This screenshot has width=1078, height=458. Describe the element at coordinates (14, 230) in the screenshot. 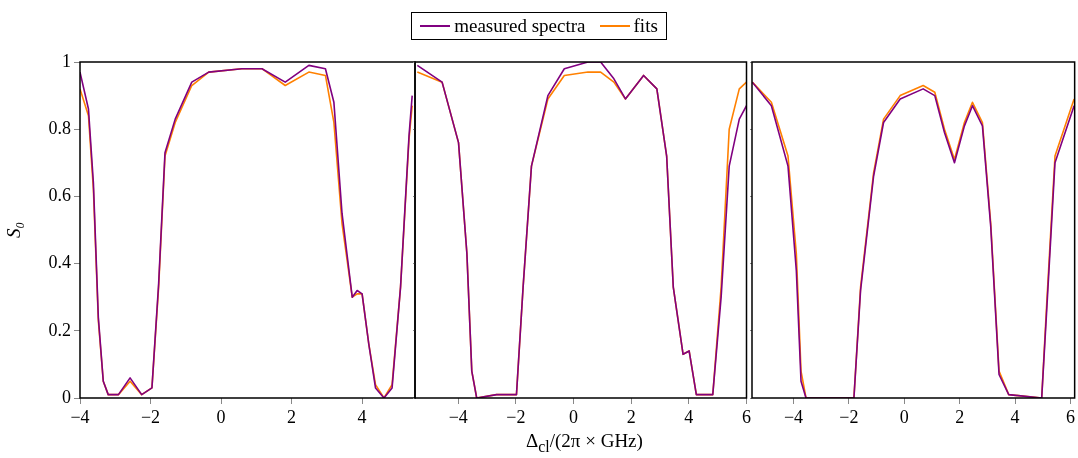

I see `y-axis-title: S₀` at that location.